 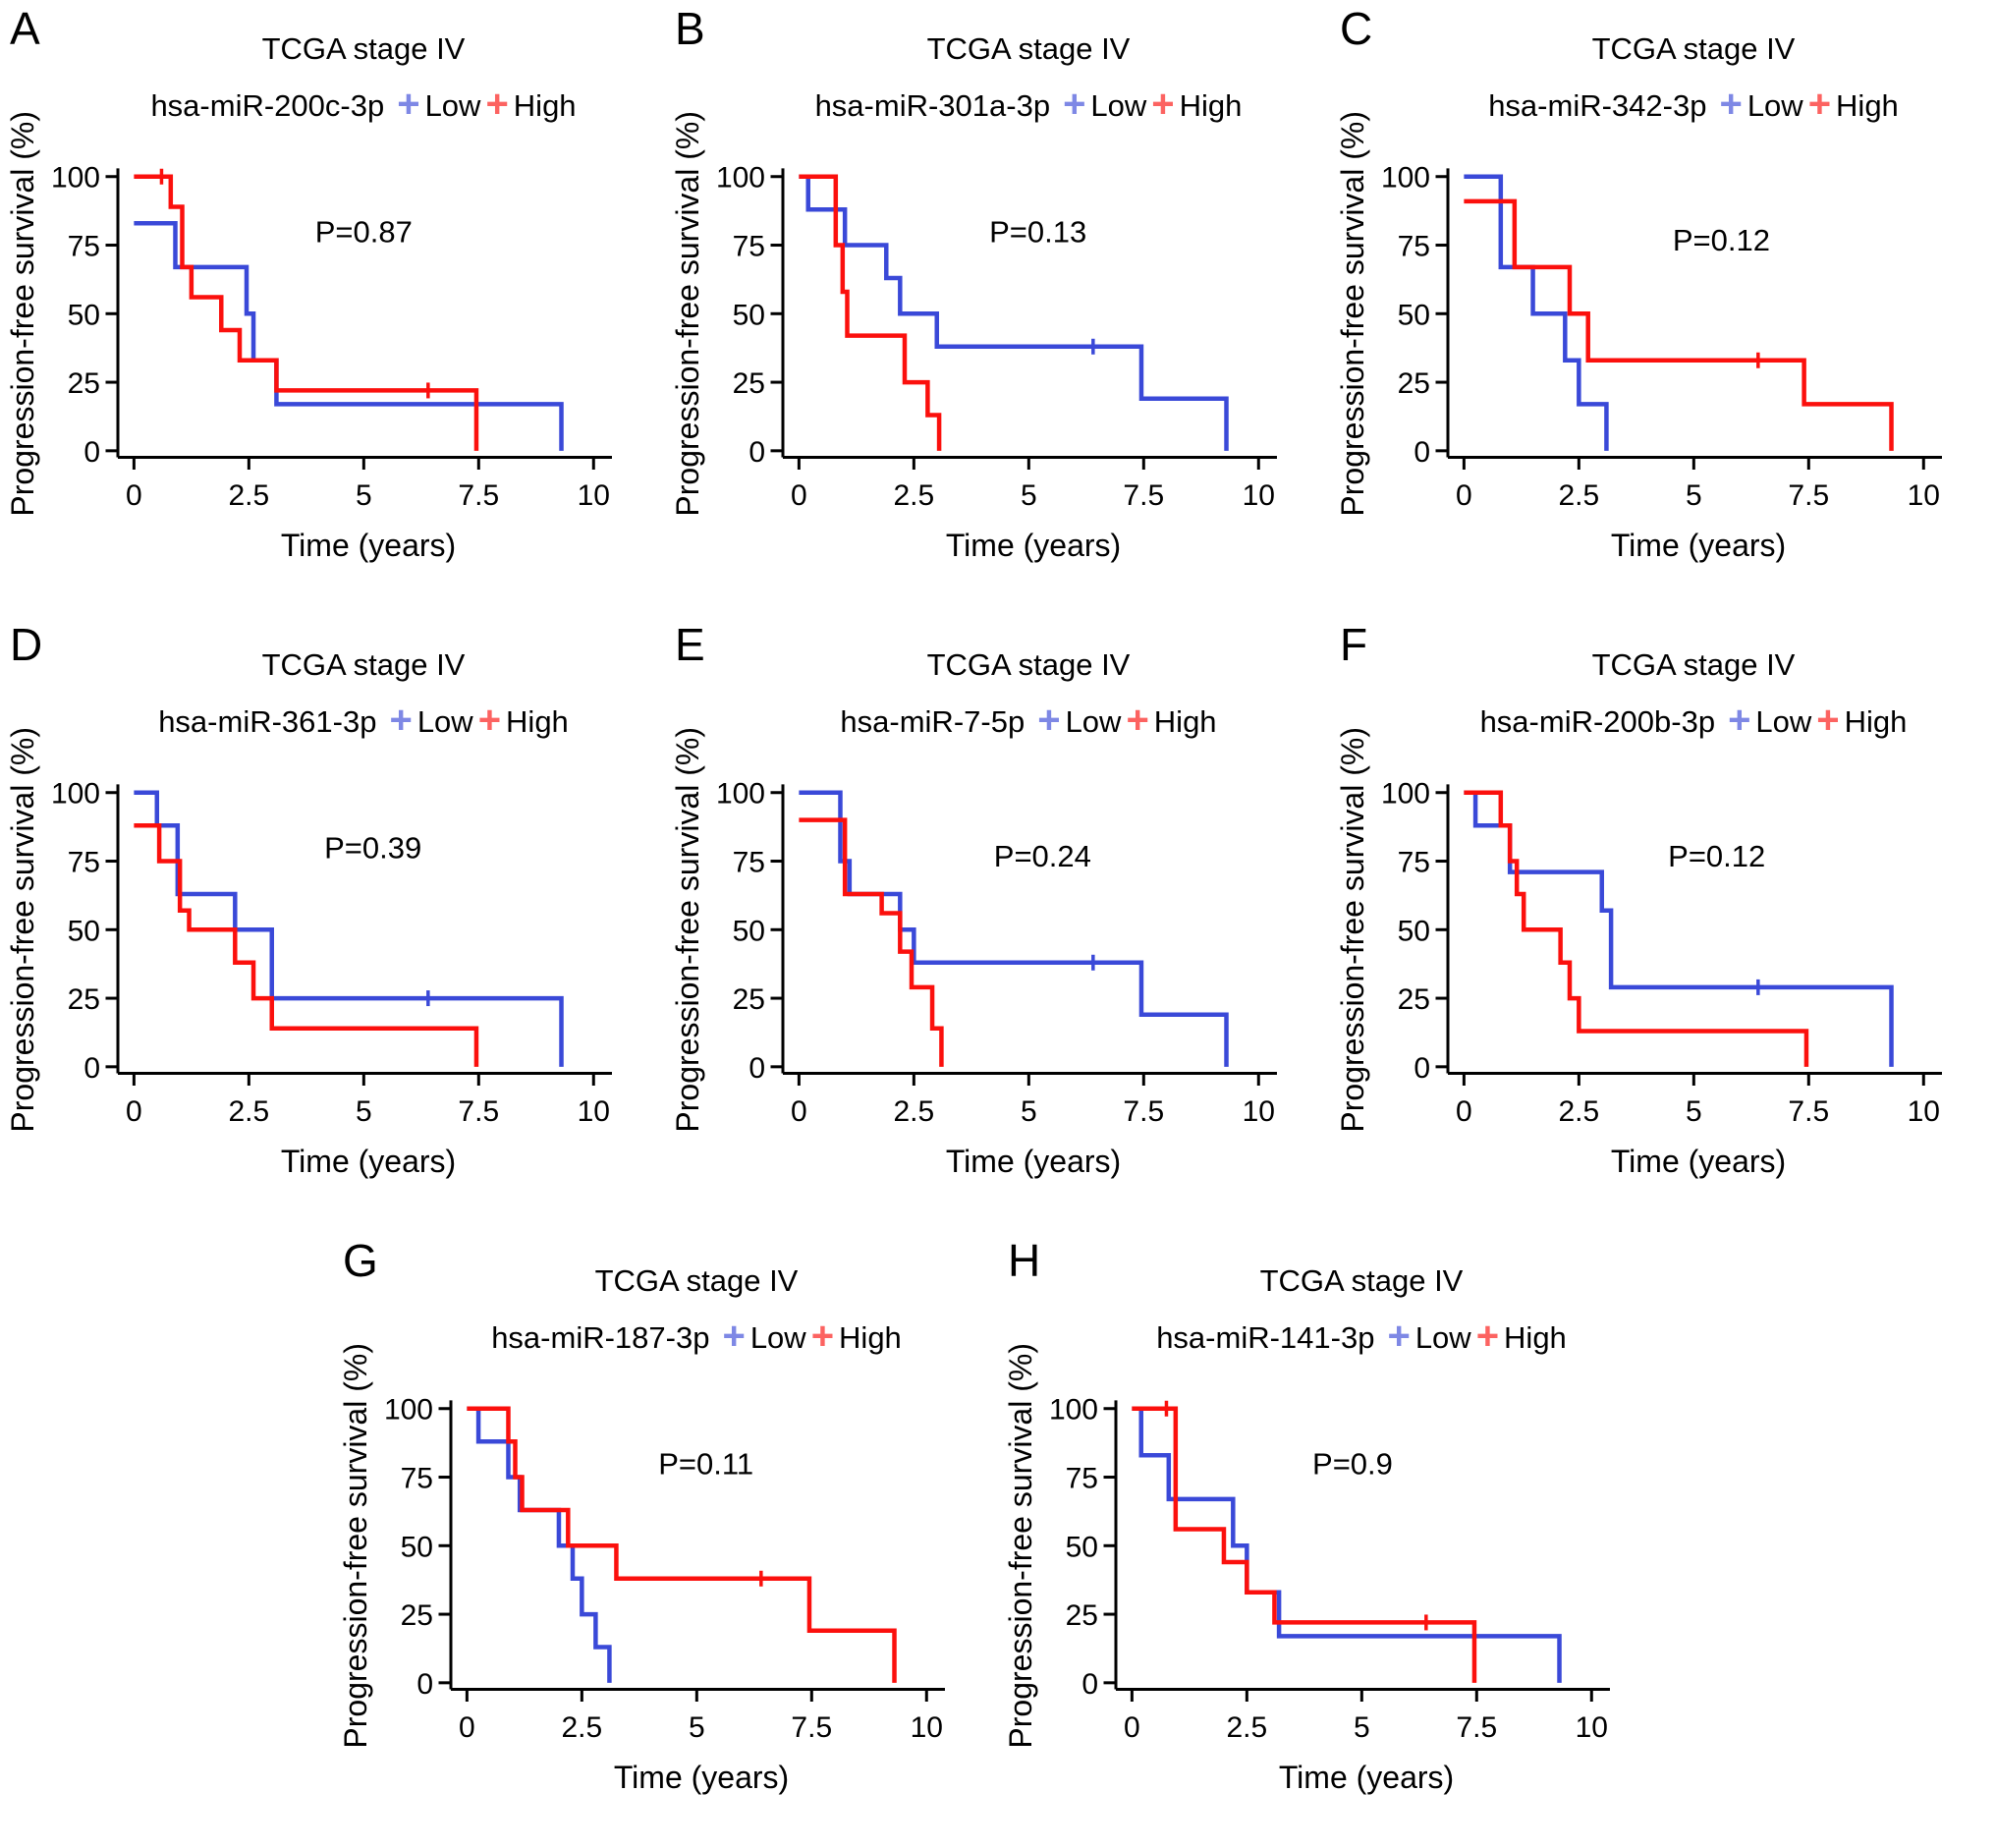 What do you see at coordinates (1265, 1337) in the screenshot?
I see `legend-gene-label: hsa-miR-141-3p` at bounding box center [1265, 1337].